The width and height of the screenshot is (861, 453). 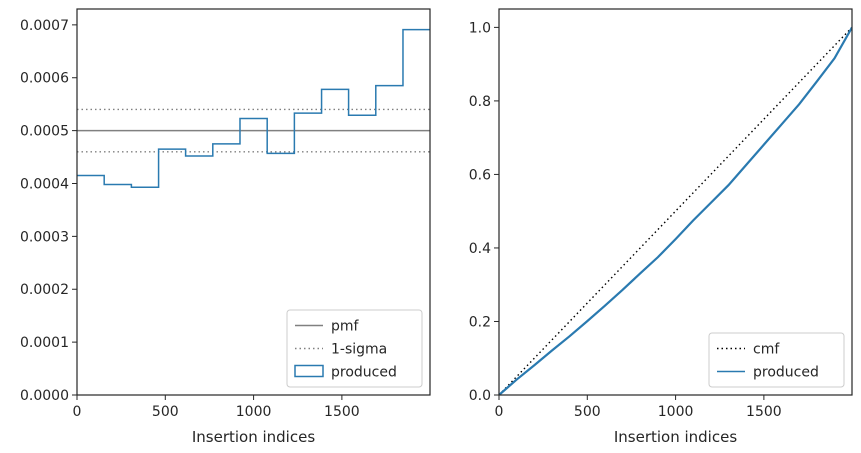 I want to click on y-tick-label: 0.0001, so click(x=44, y=343).